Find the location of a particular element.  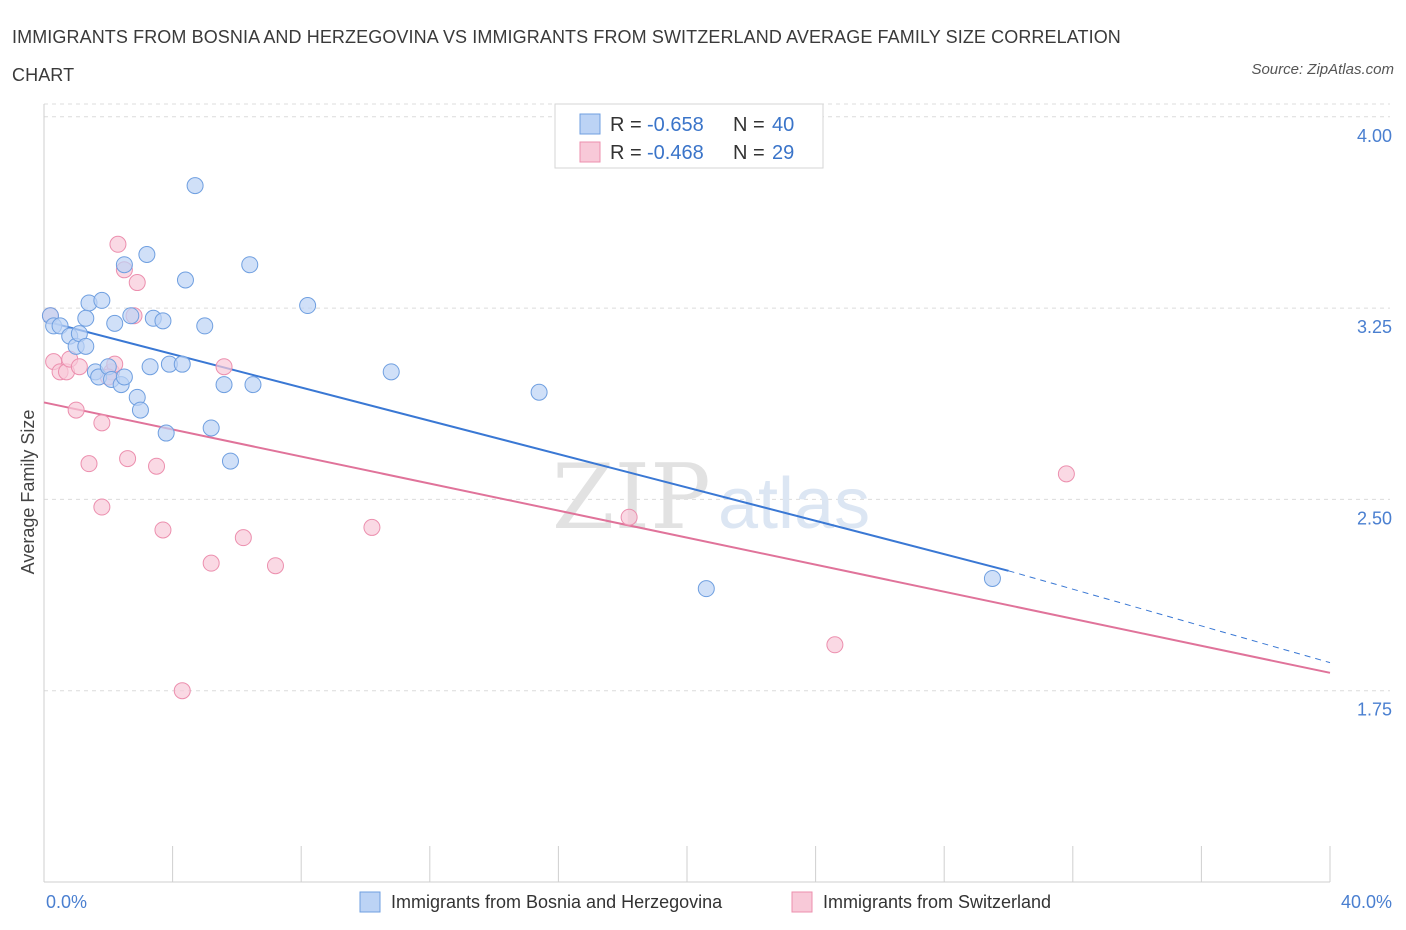

stats-legend: R = -0.658 N = 40 R = -0.468 N = 29 is located at coordinates (689, 136).